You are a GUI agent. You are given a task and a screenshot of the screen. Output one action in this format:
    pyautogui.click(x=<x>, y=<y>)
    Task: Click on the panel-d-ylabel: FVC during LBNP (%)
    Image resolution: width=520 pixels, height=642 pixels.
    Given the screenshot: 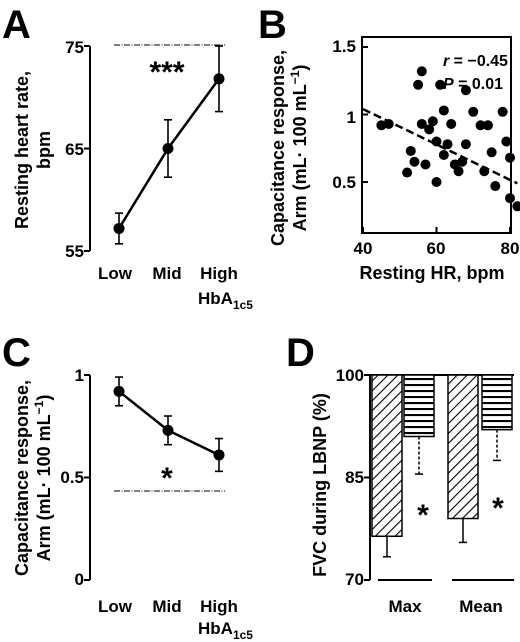 What is the action you would take?
    pyautogui.click(x=320, y=485)
    